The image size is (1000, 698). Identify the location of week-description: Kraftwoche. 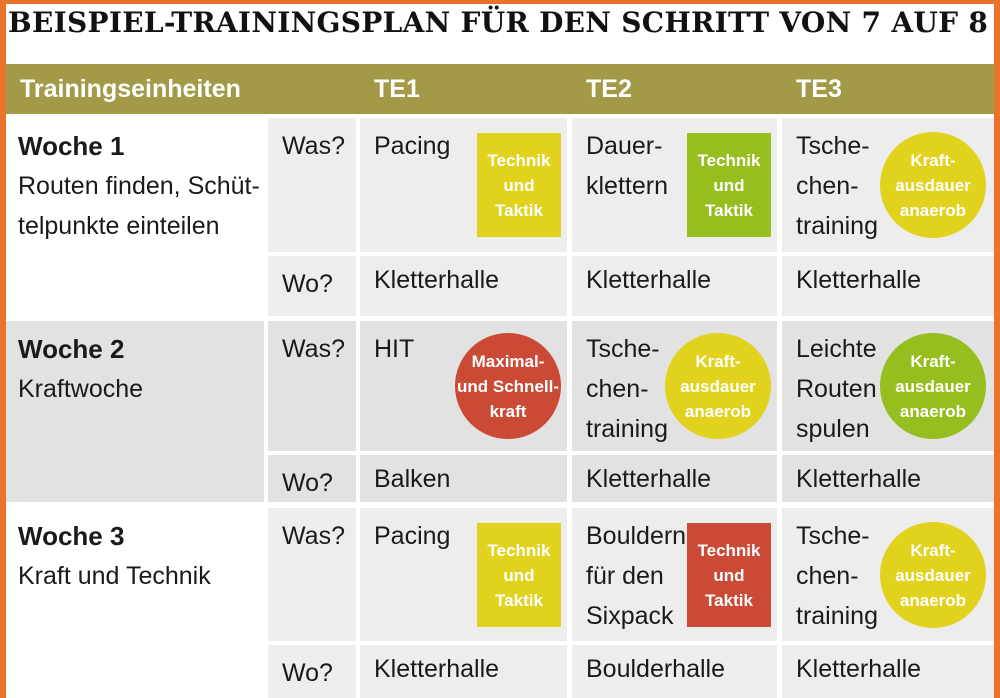
(81, 389).